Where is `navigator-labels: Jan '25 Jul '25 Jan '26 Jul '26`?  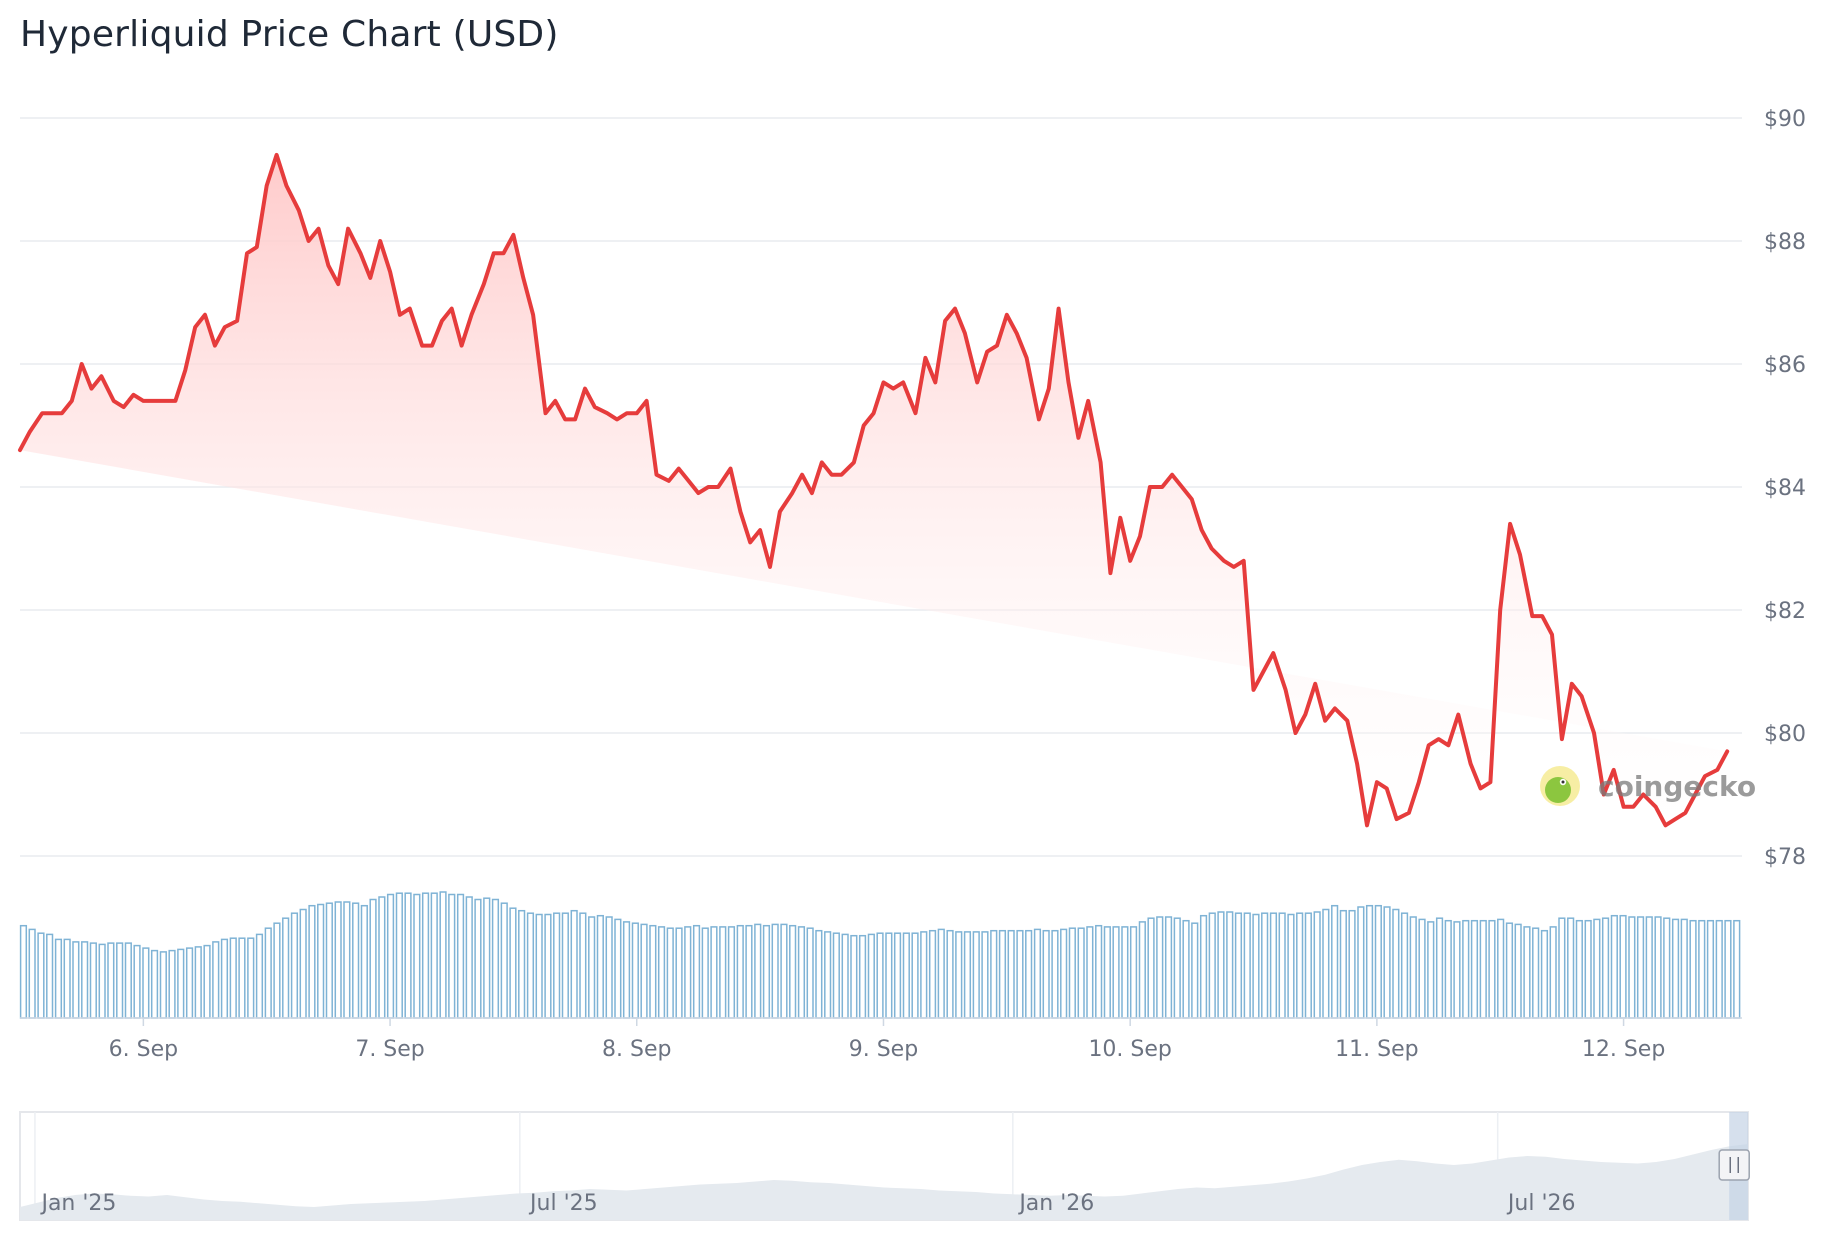 navigator-labels: Jan '25 Jul '25 Jan '26 Jul '26 is located at coordinates (807, 1203).